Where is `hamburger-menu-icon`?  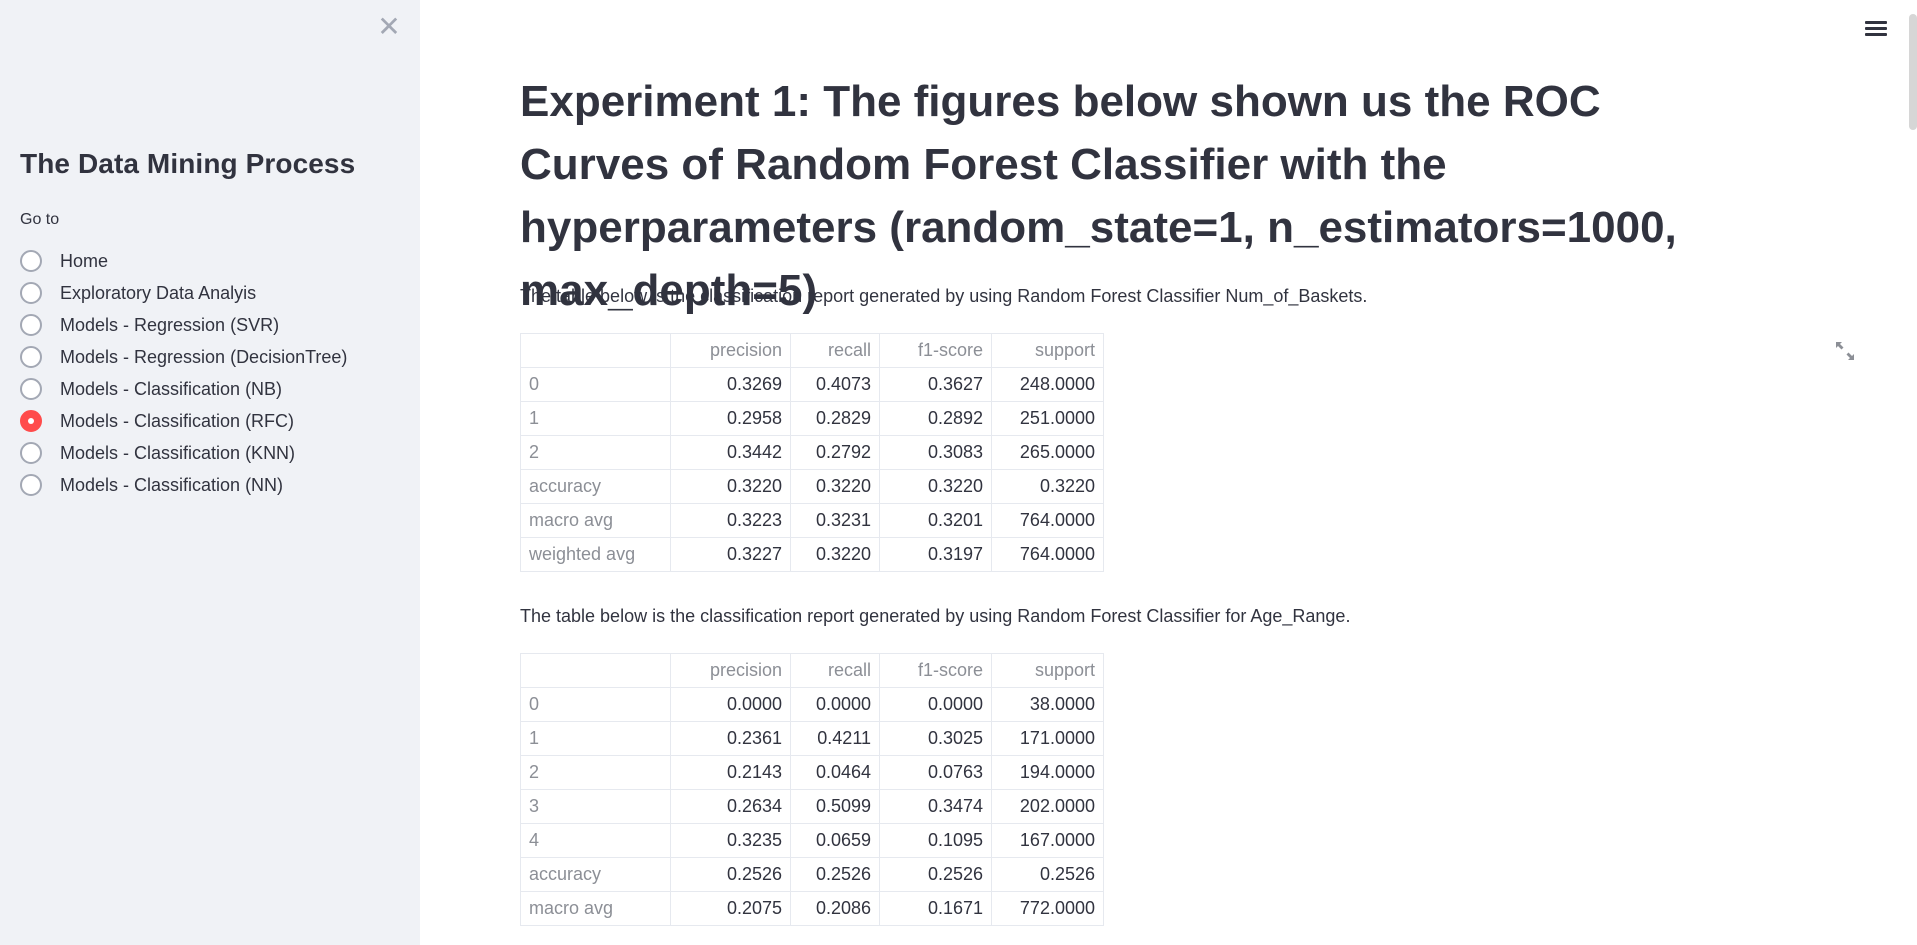 hamburger-menu-icon is located at coordinates (1876, 29).